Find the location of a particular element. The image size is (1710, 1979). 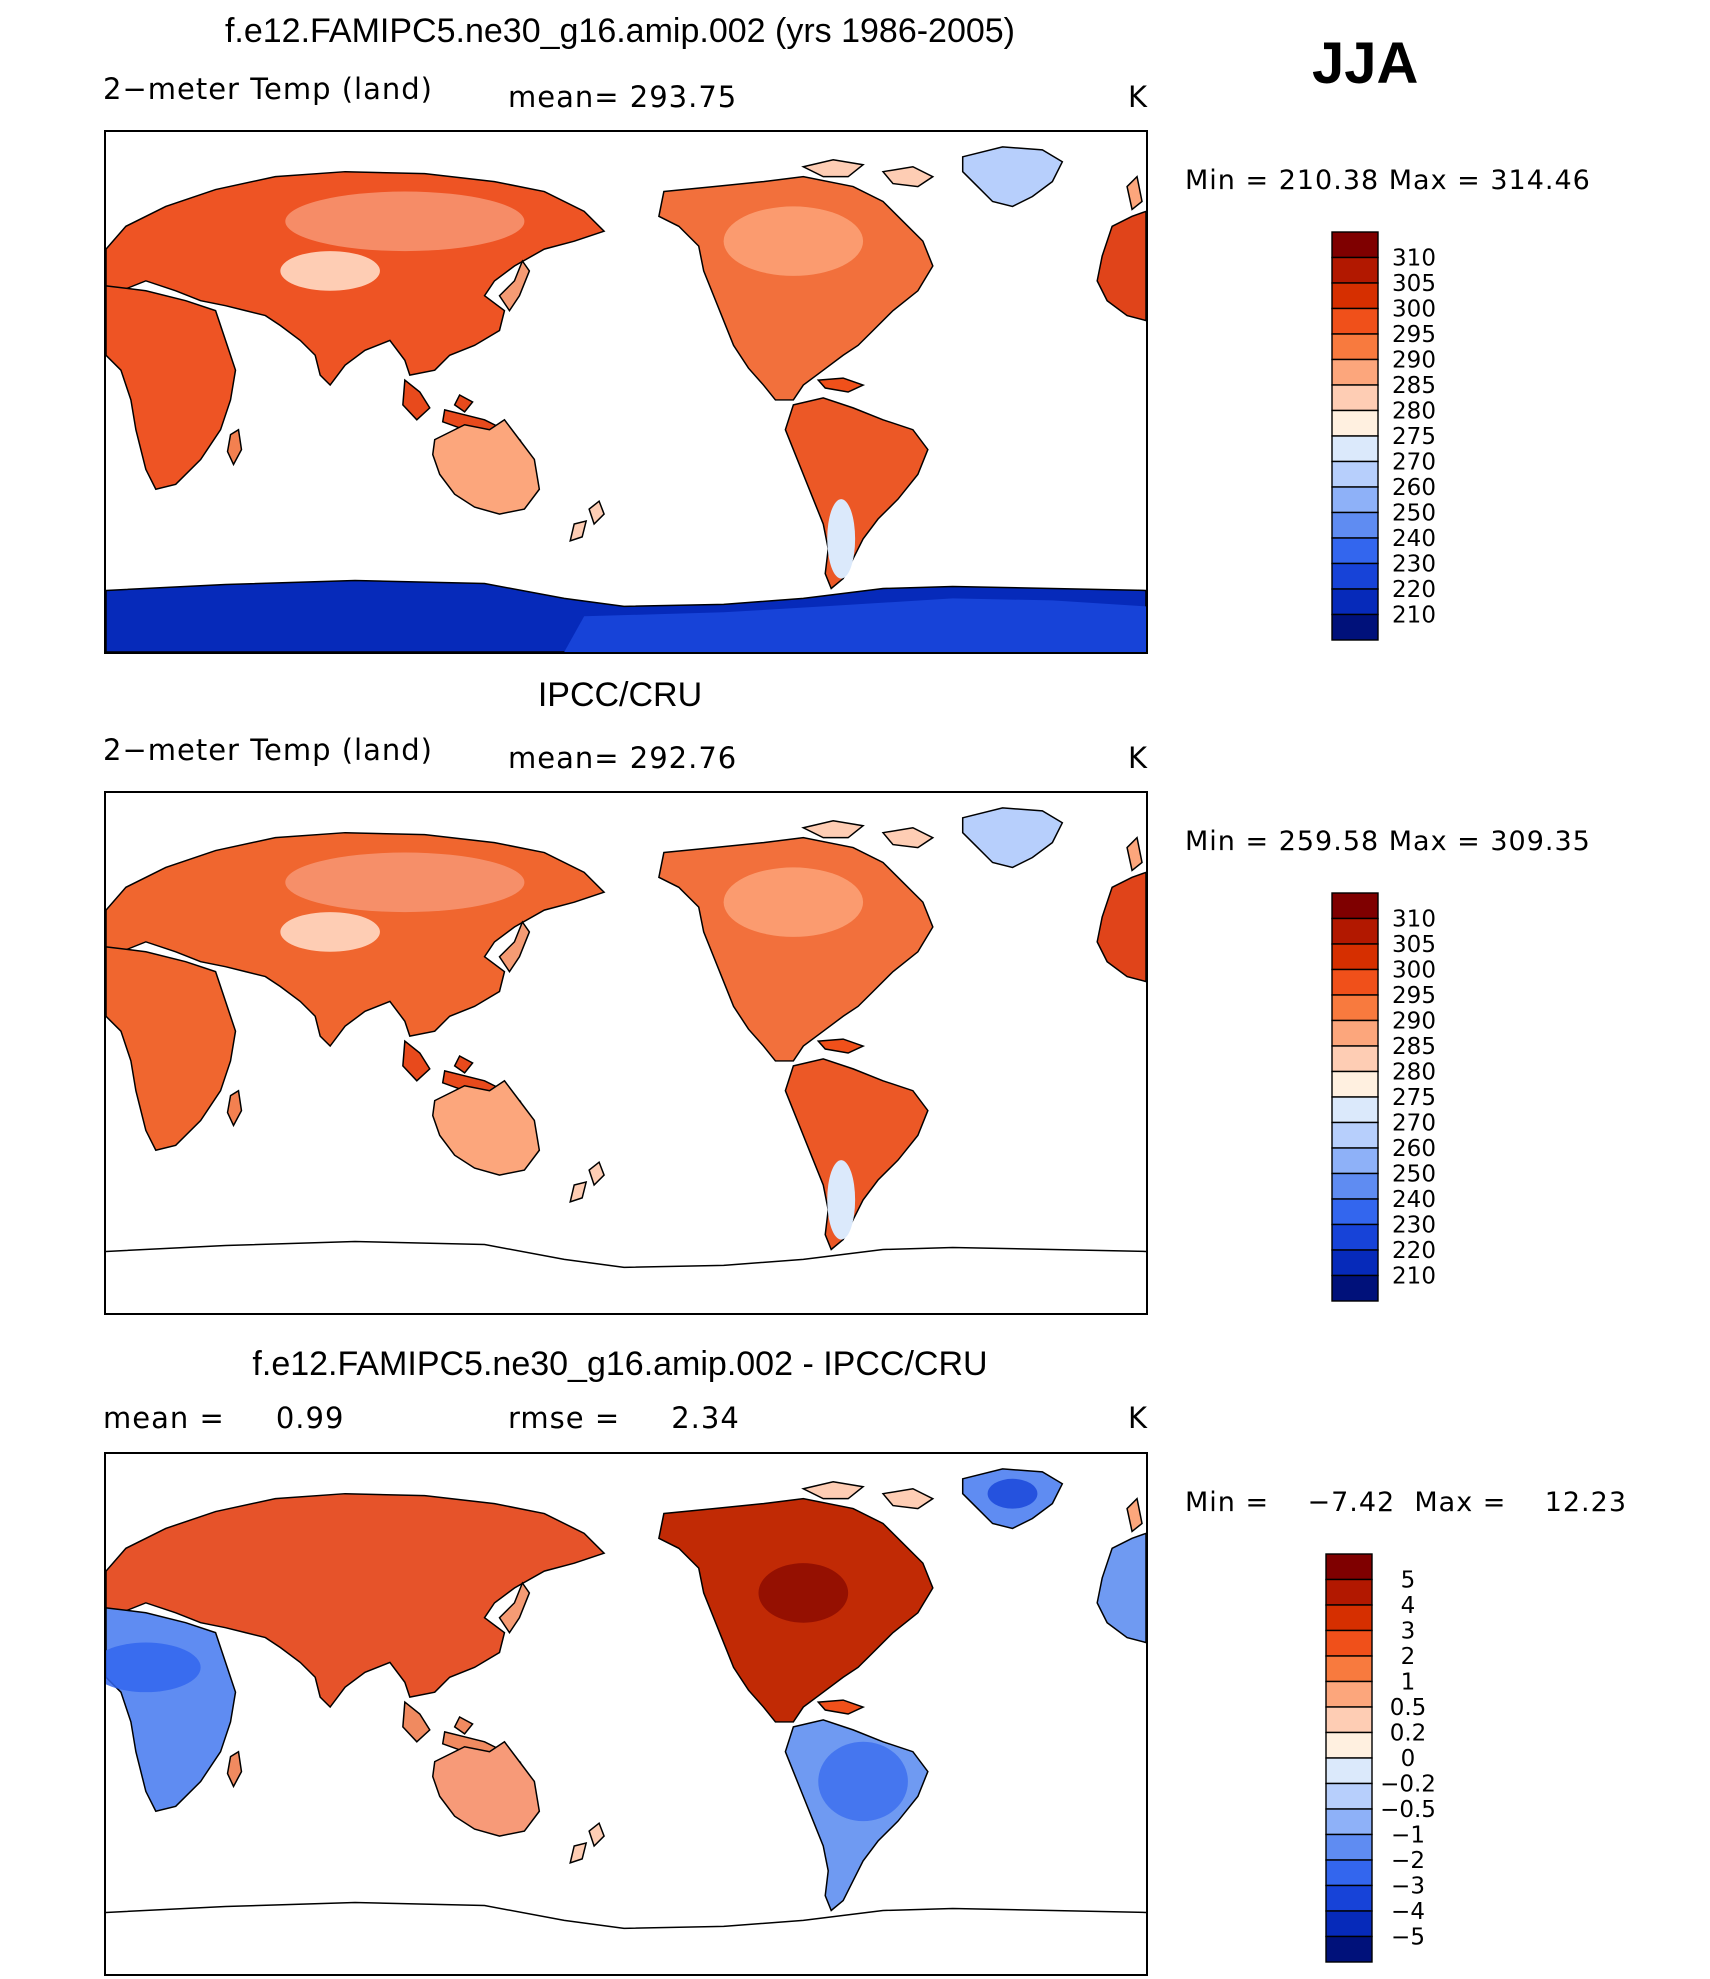

panel2-title: IPCC/CRU is located at coordinates (620, 695).